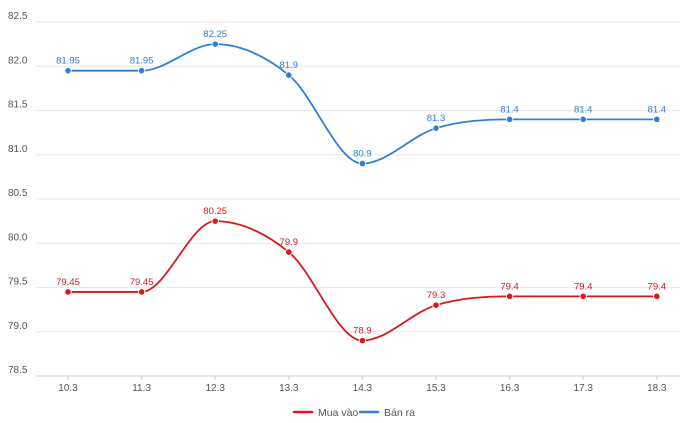  What do you see at coordinates (215, 388) in the screenshot?
I see `x-tick-label: 12.3` at bounding box center [215, 388].